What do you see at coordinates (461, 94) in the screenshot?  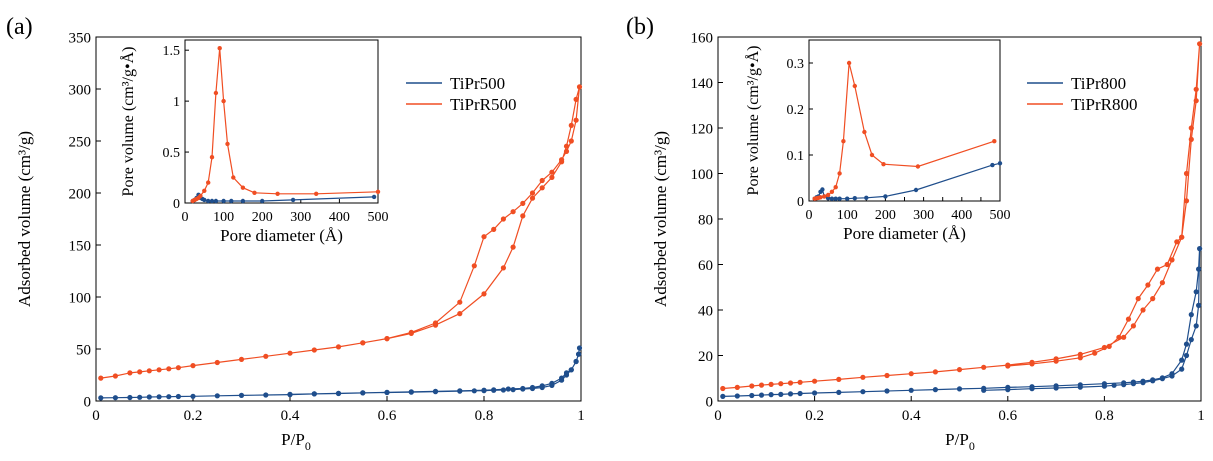 I see `panel-a-legend: TiPr500 TiPrR500` at bounding box center [461, 94].